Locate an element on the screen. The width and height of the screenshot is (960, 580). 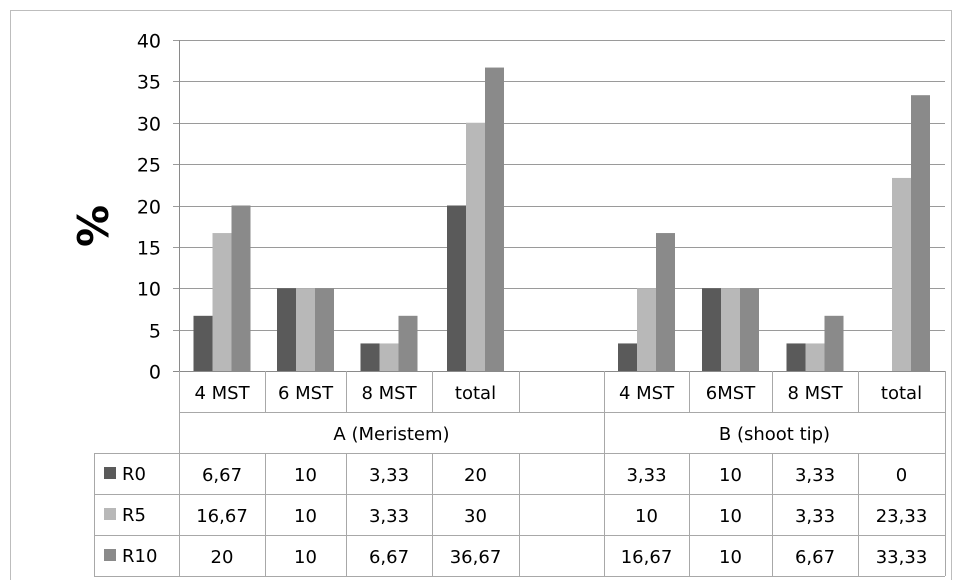
y-tick-label: 35 is located at coordinates (149, 83).